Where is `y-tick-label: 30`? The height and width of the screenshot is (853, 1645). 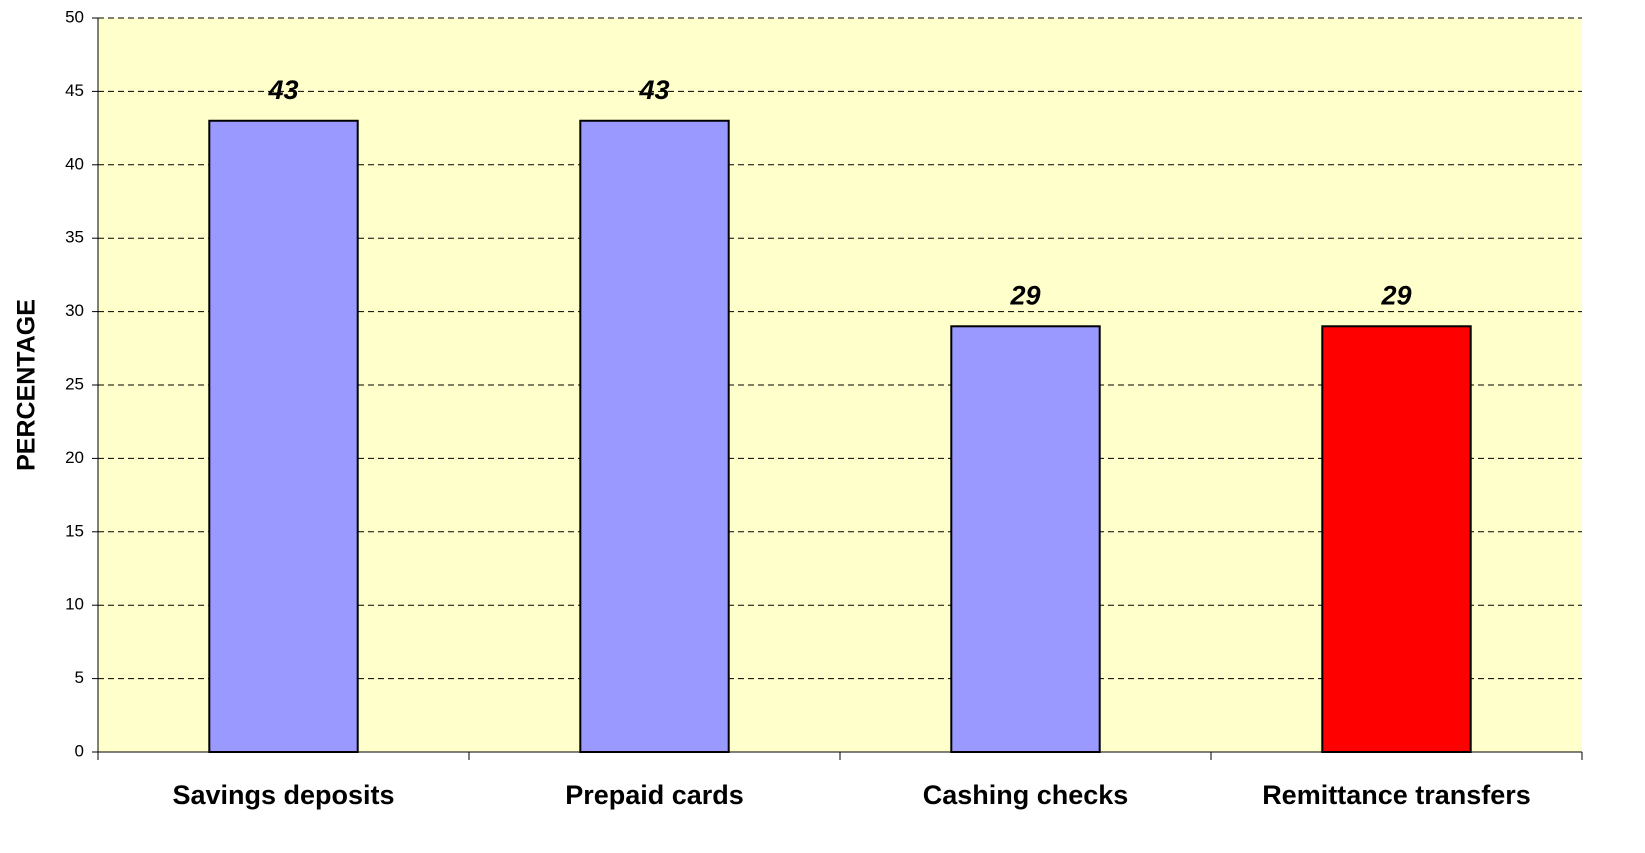
y-tick-label: 30 is located at coordinates (74, 310).